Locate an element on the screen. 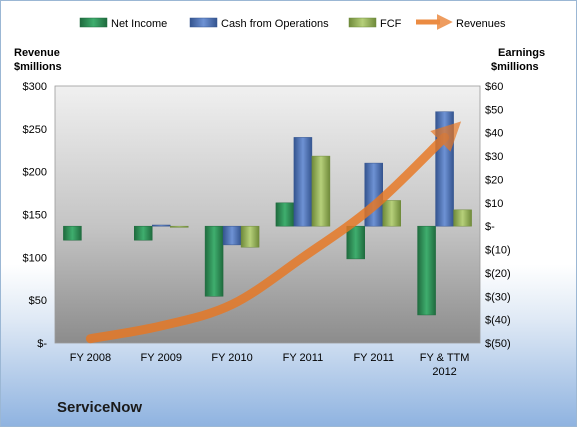  legend-label-net-income: Net Income is located at coordinates (139, 24).